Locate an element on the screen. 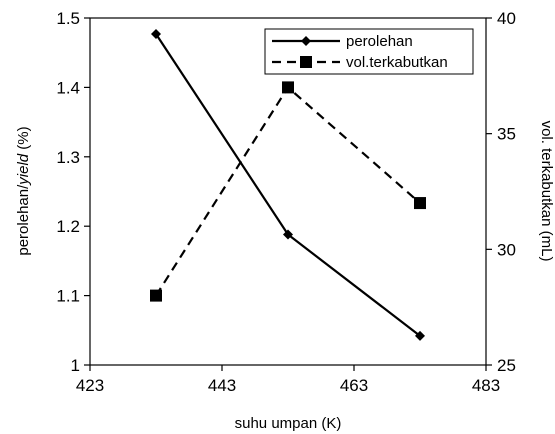 The height and width of the screenshot is (434, 555). y-right-tick-label: 40 is located at coordinates (506, 18).